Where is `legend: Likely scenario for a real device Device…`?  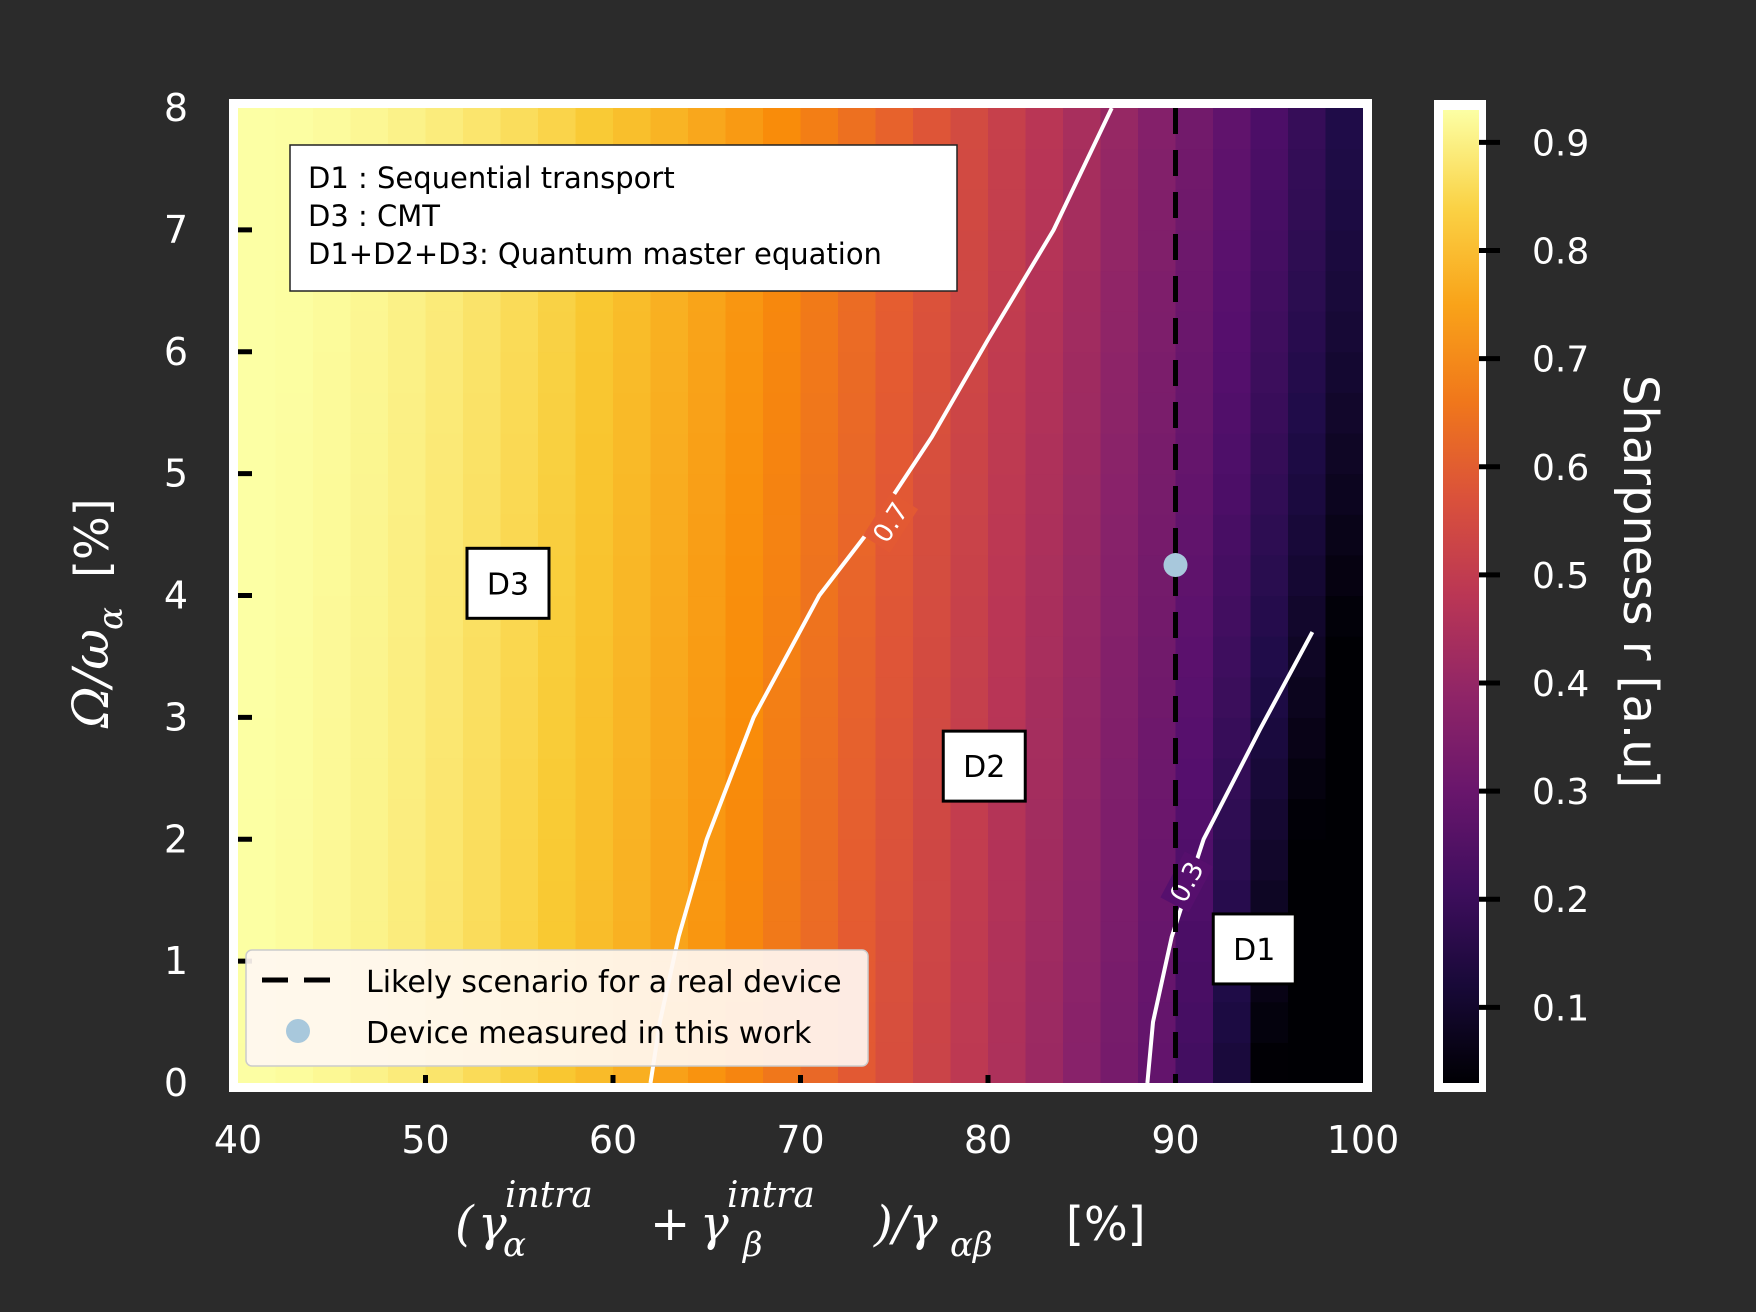 legend: Likely scenario for a real device Device… is located at coordinates (557, 1008).